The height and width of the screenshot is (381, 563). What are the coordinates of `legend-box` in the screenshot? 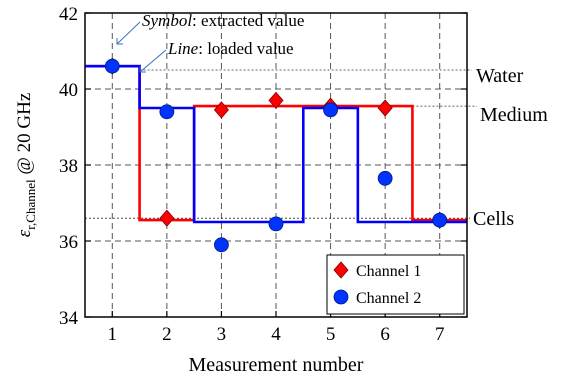 It's located at (395, 284).